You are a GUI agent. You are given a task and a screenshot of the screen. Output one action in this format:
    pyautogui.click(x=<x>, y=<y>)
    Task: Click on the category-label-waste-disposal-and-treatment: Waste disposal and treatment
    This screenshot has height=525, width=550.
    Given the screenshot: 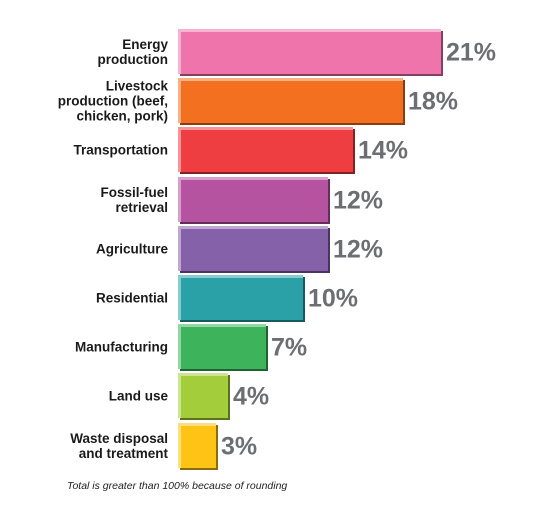 What is the action you would take?
    pyautogui.click(x=119, y=446)
    